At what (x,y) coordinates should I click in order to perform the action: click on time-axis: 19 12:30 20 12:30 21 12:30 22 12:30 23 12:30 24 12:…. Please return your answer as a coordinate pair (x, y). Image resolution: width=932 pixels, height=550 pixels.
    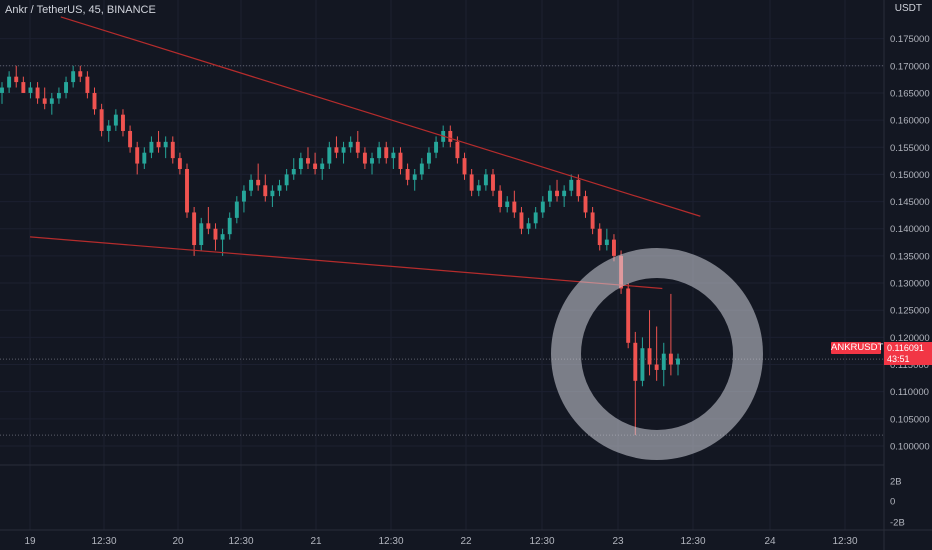
    Looking at the image, I should click on (441, 541).